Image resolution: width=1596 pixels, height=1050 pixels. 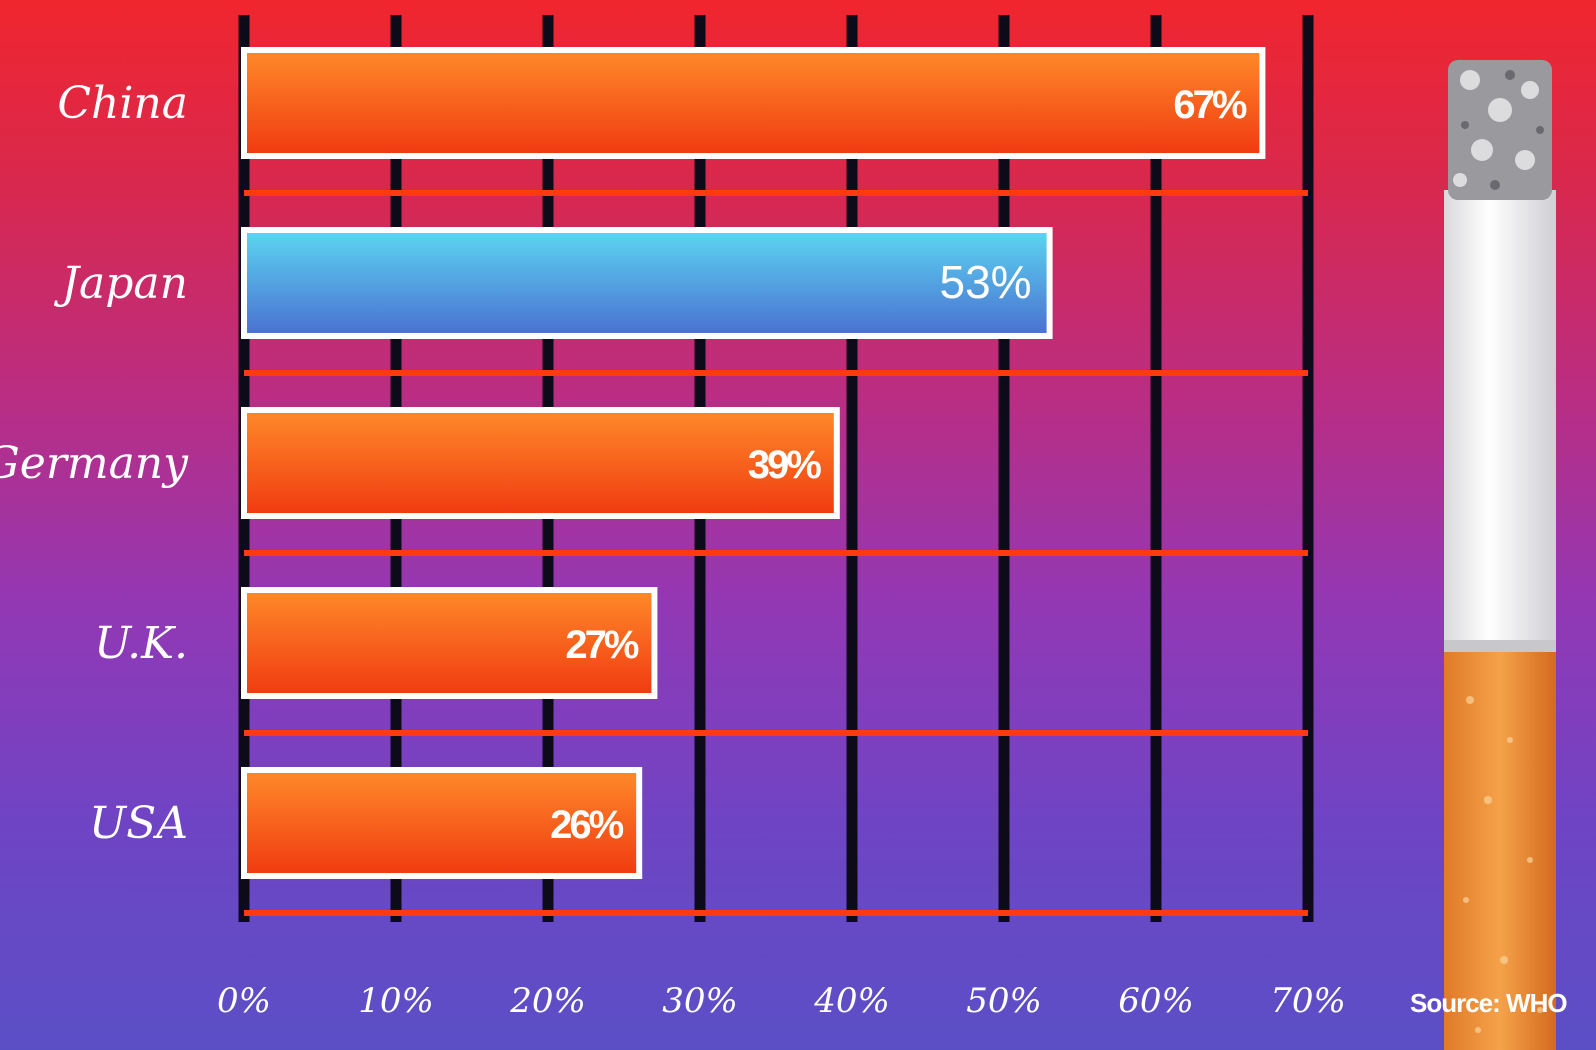 I want to click on cigarette-icon, so click(x=1500, y=555).